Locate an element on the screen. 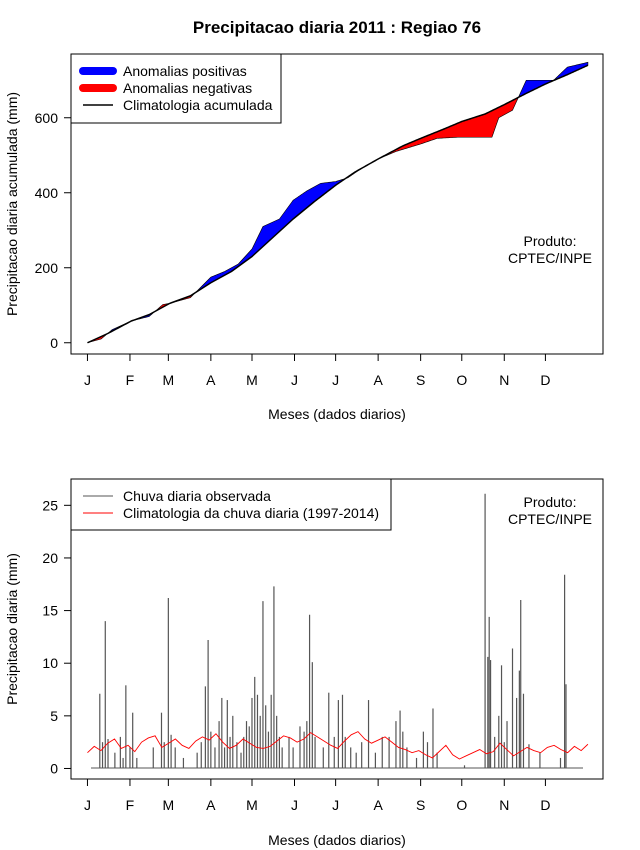  y-tick-label: 600 is located at coordinates (47, 118).